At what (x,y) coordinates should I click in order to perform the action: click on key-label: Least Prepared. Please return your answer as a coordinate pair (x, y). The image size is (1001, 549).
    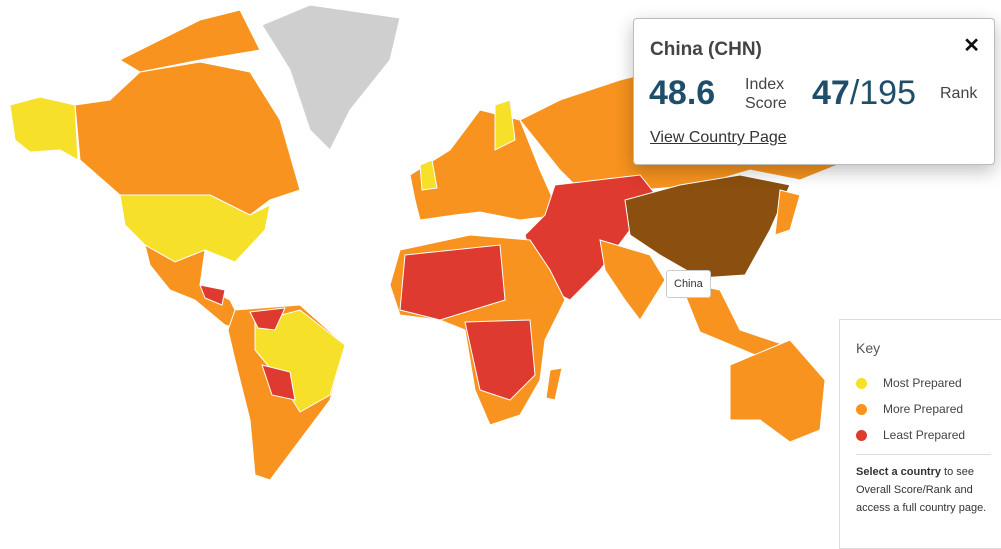
    Looking at the image, I should click on (924, 435).